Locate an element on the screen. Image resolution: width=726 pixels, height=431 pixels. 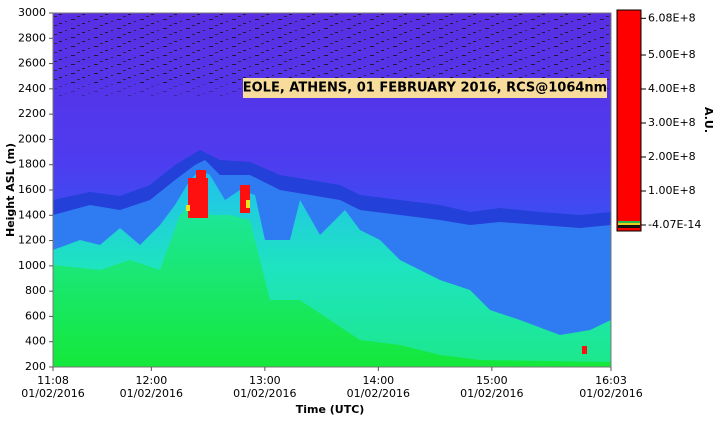
colorbar-tick-label: 2.00E+8 is located at coordinates (672, 156).